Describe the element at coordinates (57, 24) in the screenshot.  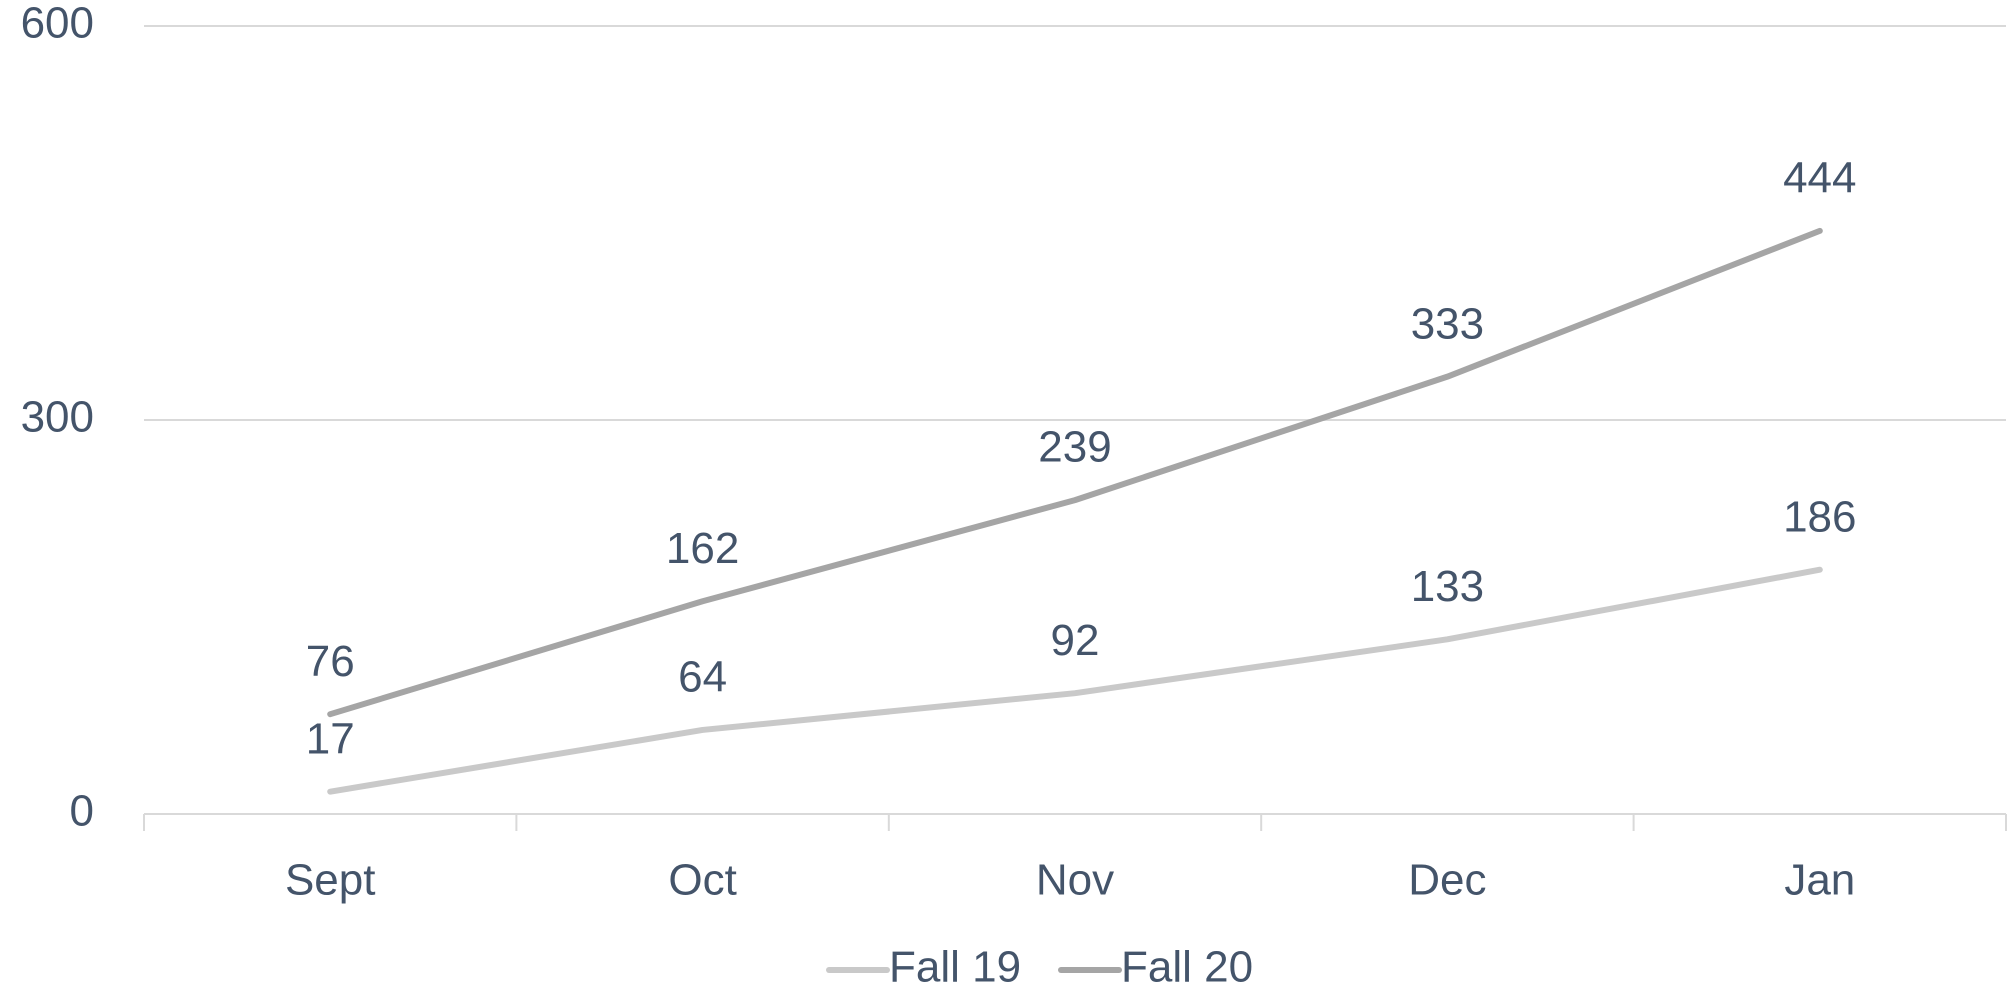
I see `y-tick-label: 600` at that location.